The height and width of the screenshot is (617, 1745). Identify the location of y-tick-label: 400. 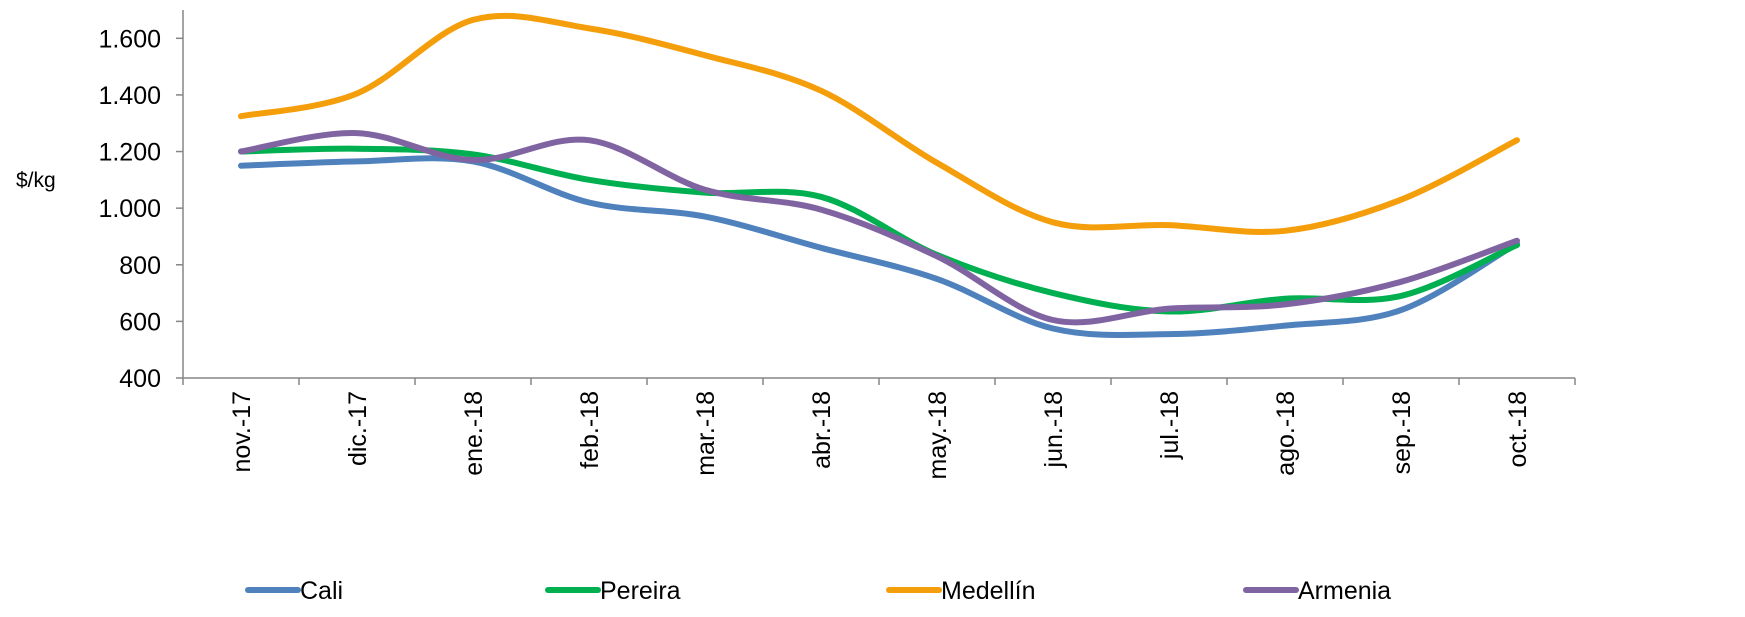
(140, 379).